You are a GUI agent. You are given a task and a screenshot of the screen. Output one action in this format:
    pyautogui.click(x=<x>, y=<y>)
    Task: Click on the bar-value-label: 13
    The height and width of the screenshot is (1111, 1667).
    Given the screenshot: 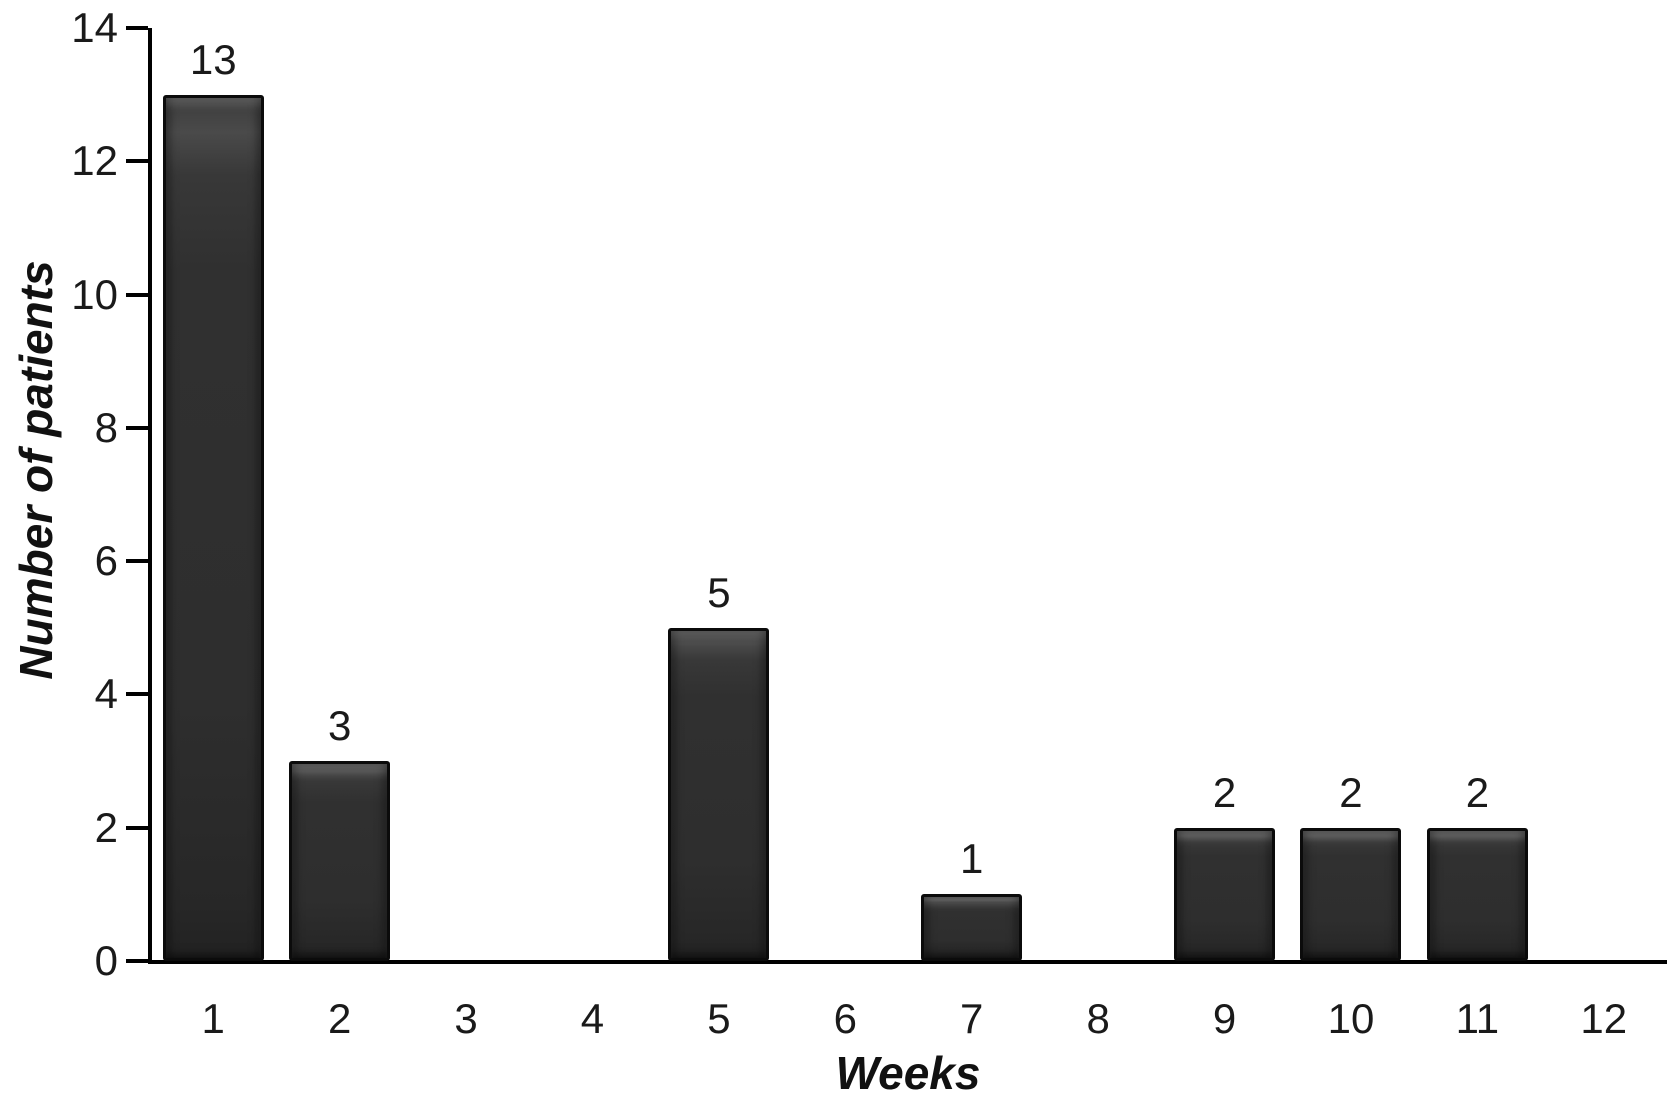 What is the action you would take?
    pyautogui.click(x=213, y=59)
    